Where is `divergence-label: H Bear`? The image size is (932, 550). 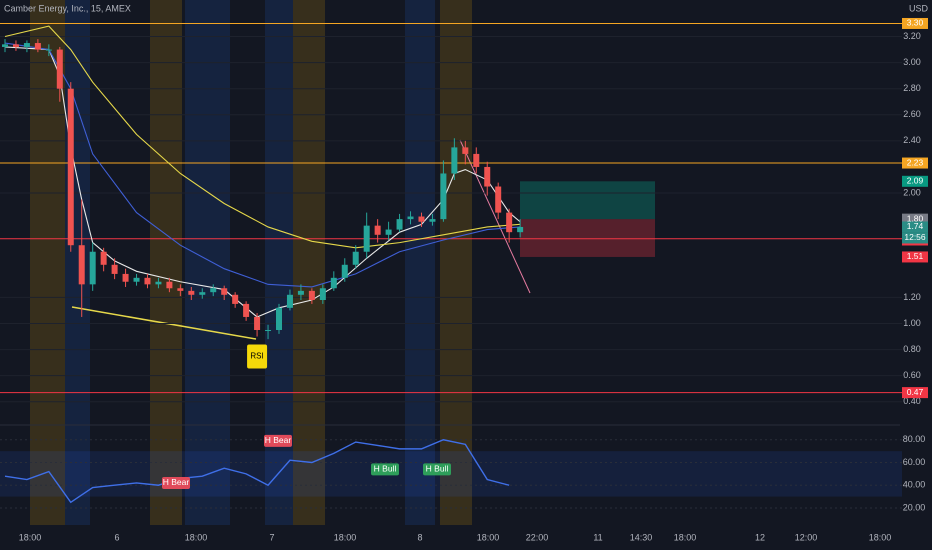
divergence-label: H Bear is located at coordinates (278, 440).